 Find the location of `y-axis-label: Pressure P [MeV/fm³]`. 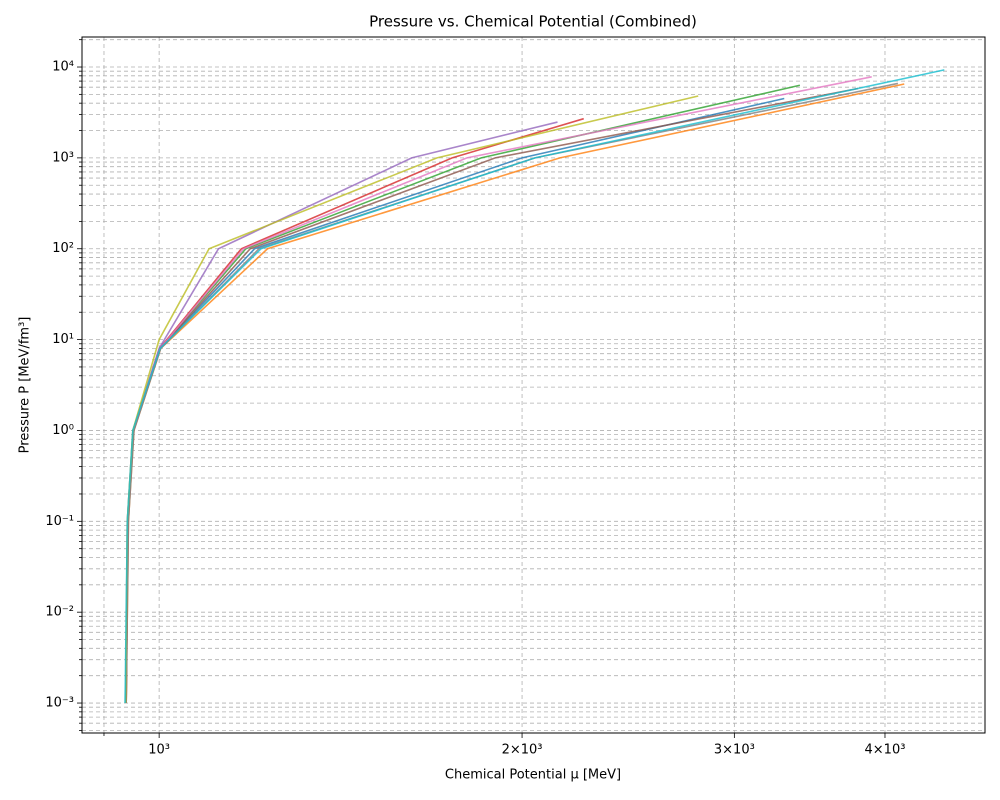

y-axis-label: Pressure P [MeV/fm³] is located at coordinates (25, 385).